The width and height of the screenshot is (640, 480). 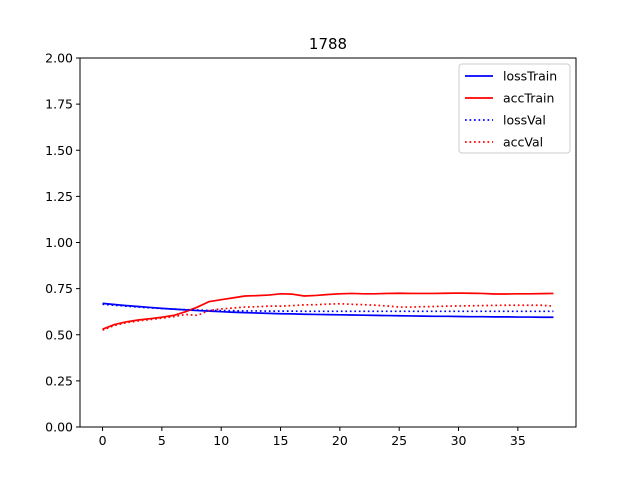 What do you see at coordinates (530, 76) in the screenshot?
I see `legend-label-lossTrain: lossTrain` at bounding box center [530, 76].